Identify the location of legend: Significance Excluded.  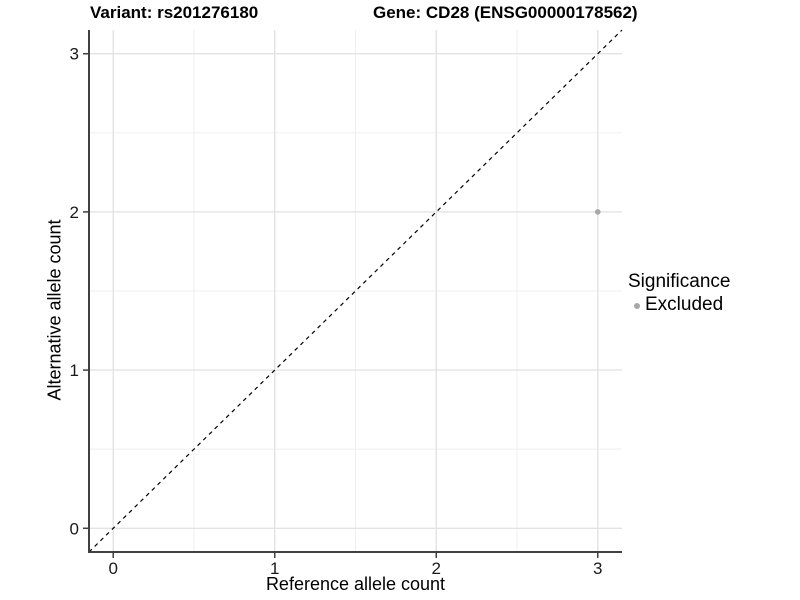
(679, 293).